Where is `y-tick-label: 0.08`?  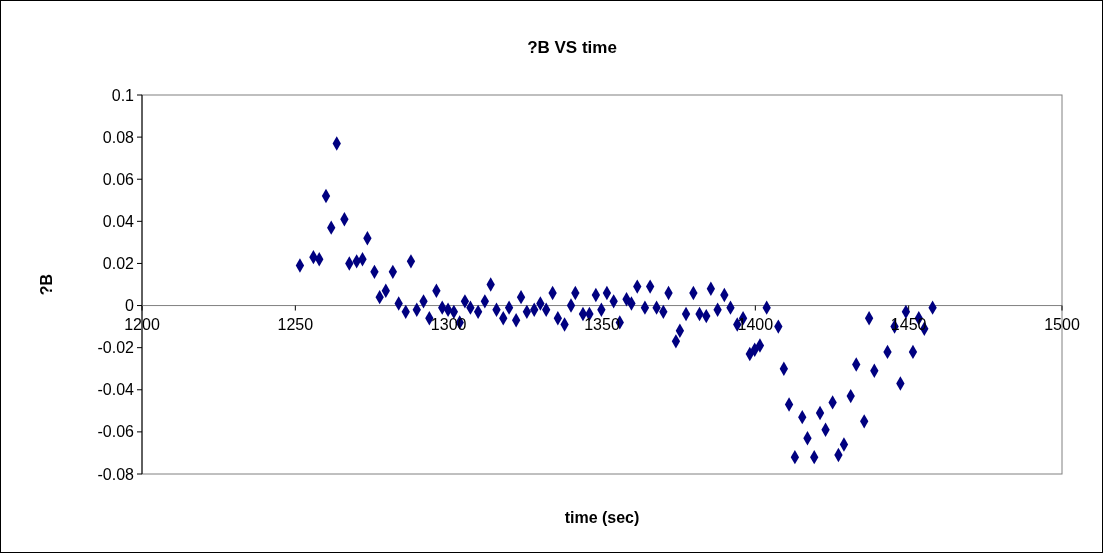 y-tick-label: 0.08 is located at coordinates (118, 137).